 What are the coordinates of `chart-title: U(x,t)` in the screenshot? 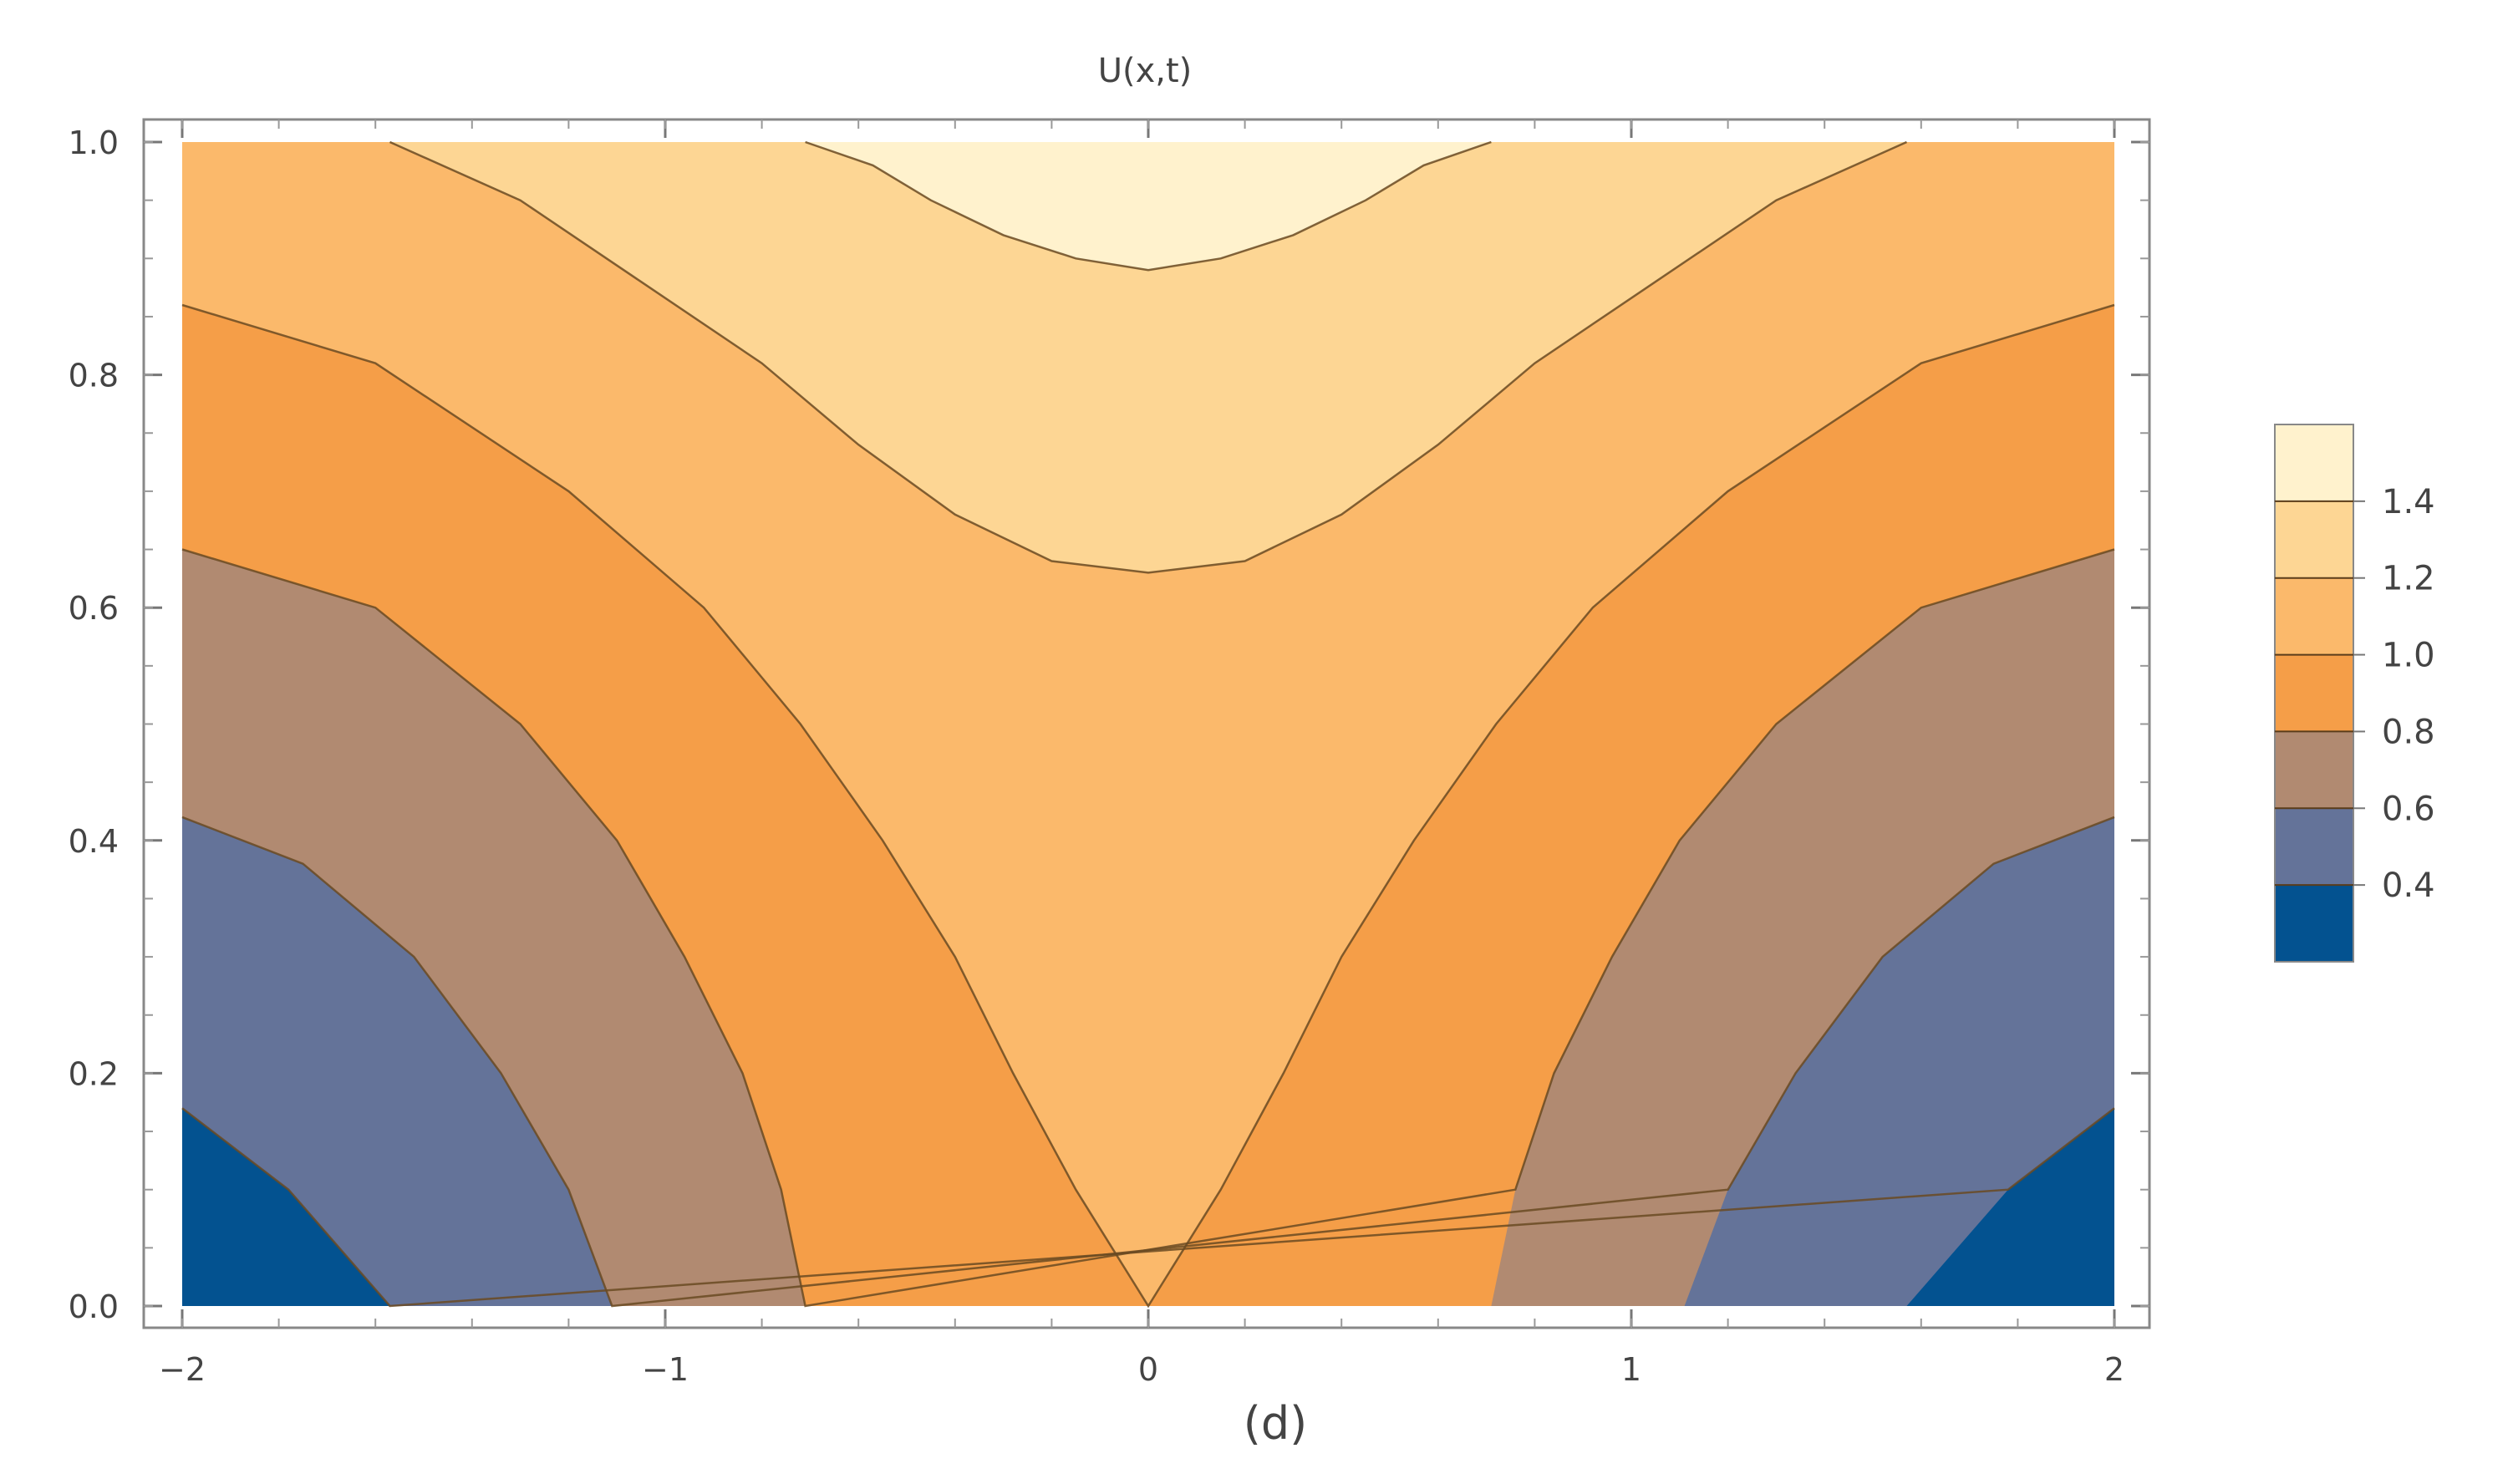 It's located at (1145, 71).